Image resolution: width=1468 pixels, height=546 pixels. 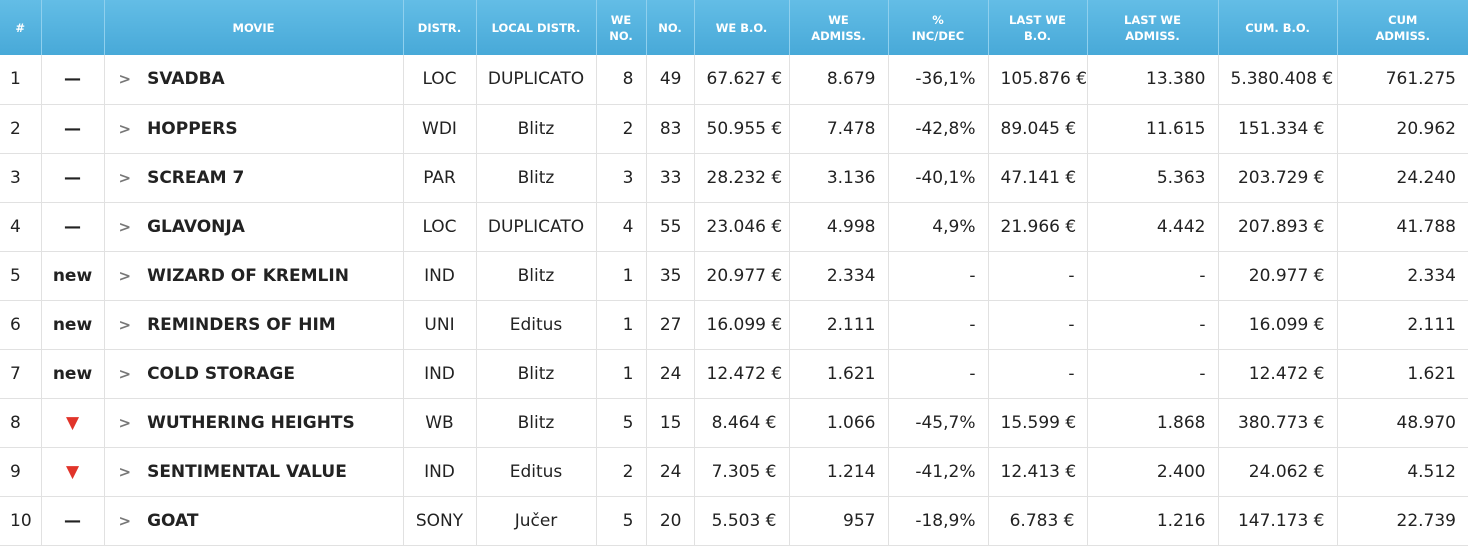 I want to click on movie-title: > WUTHERING HEIGHTS, so click(x=254, y=423).